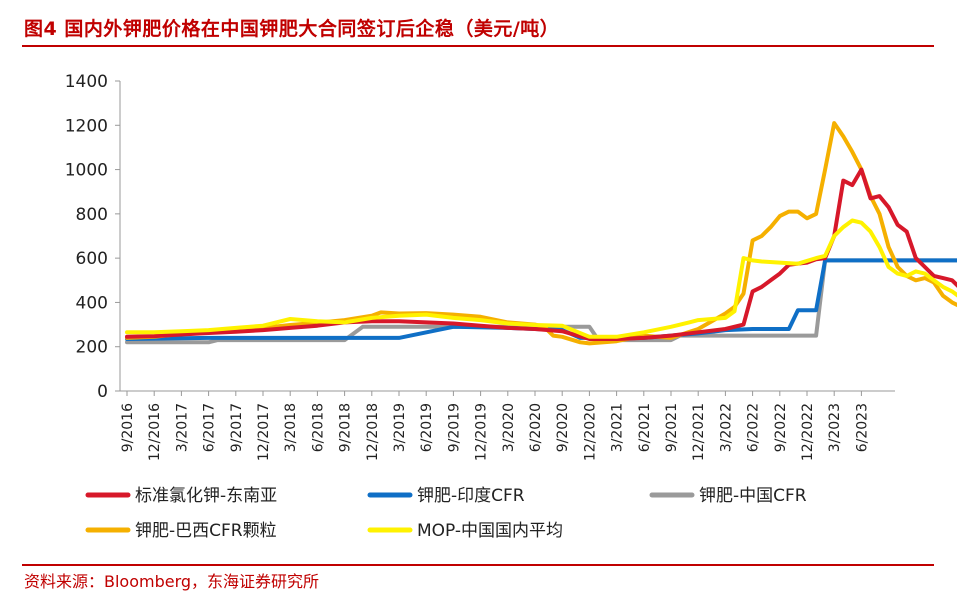 This screenshot has height=611, width=957. I want to click on x-tick-label: 6/2021, so click(645, 427).